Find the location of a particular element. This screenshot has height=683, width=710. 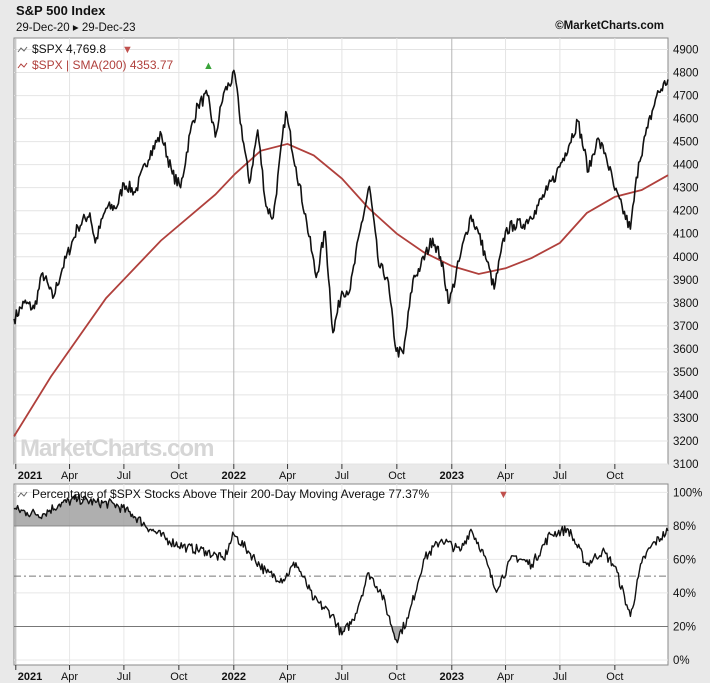

y-tick-label: 0% is located at coordinates (681, 661).